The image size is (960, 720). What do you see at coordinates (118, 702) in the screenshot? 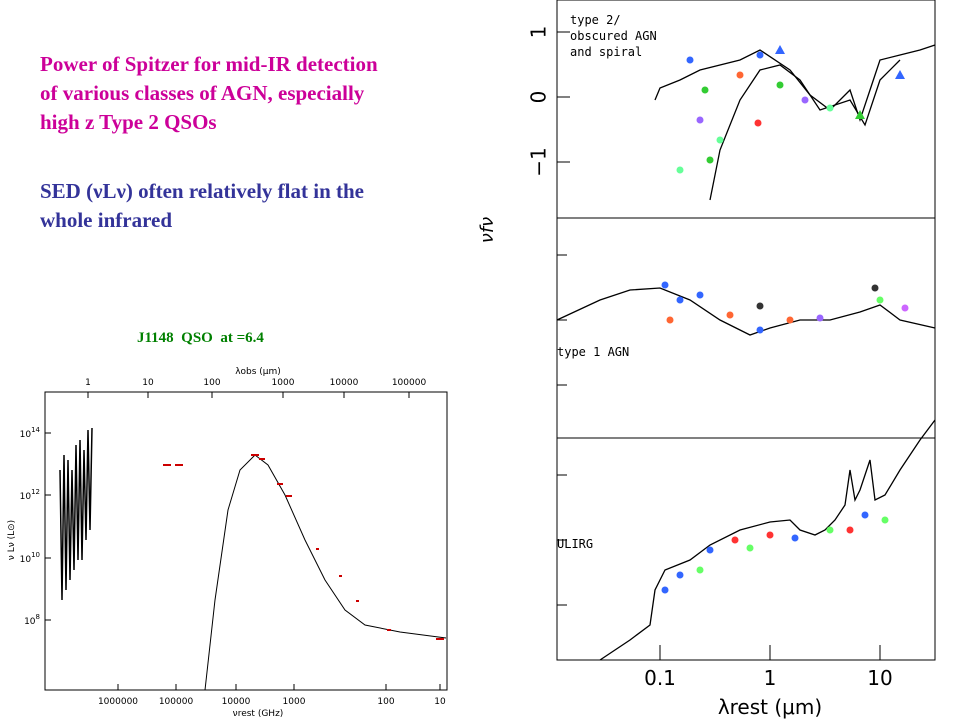
I see `tick-label: 1000000` at bounding box center [118, 702].